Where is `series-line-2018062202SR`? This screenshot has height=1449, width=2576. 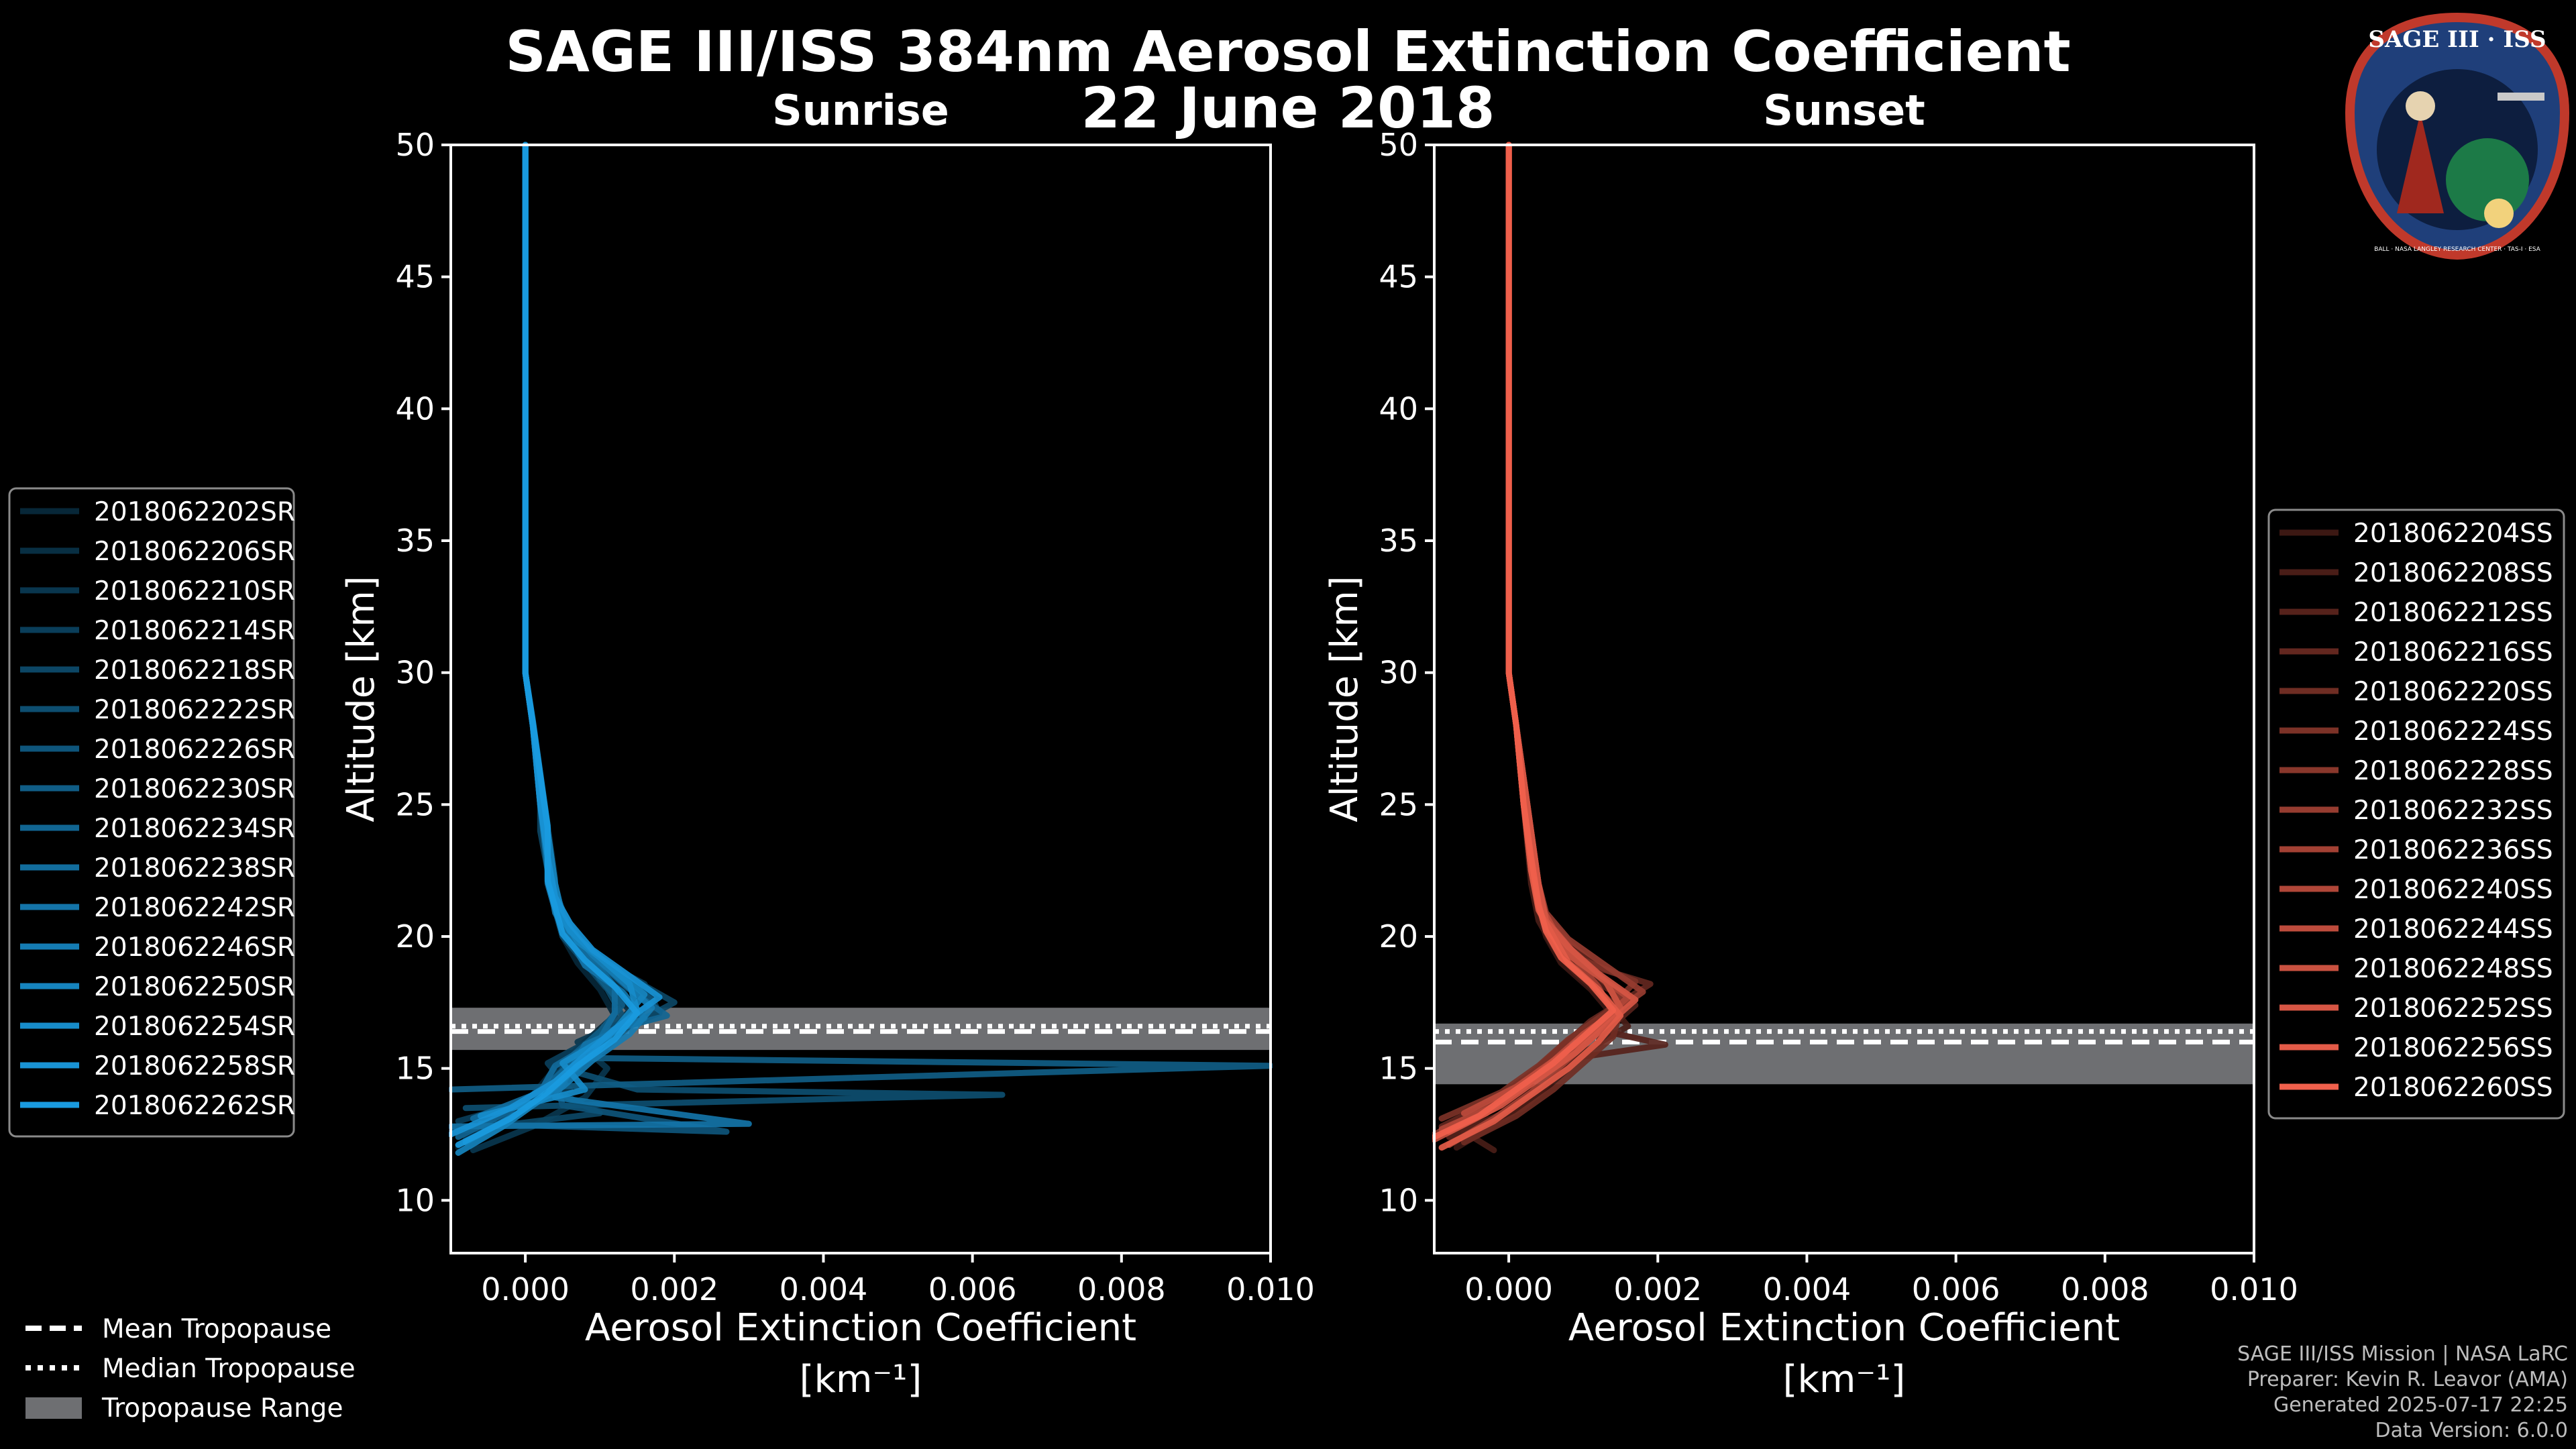
series-line-2018062202SR is located at coordinates (536, 646).